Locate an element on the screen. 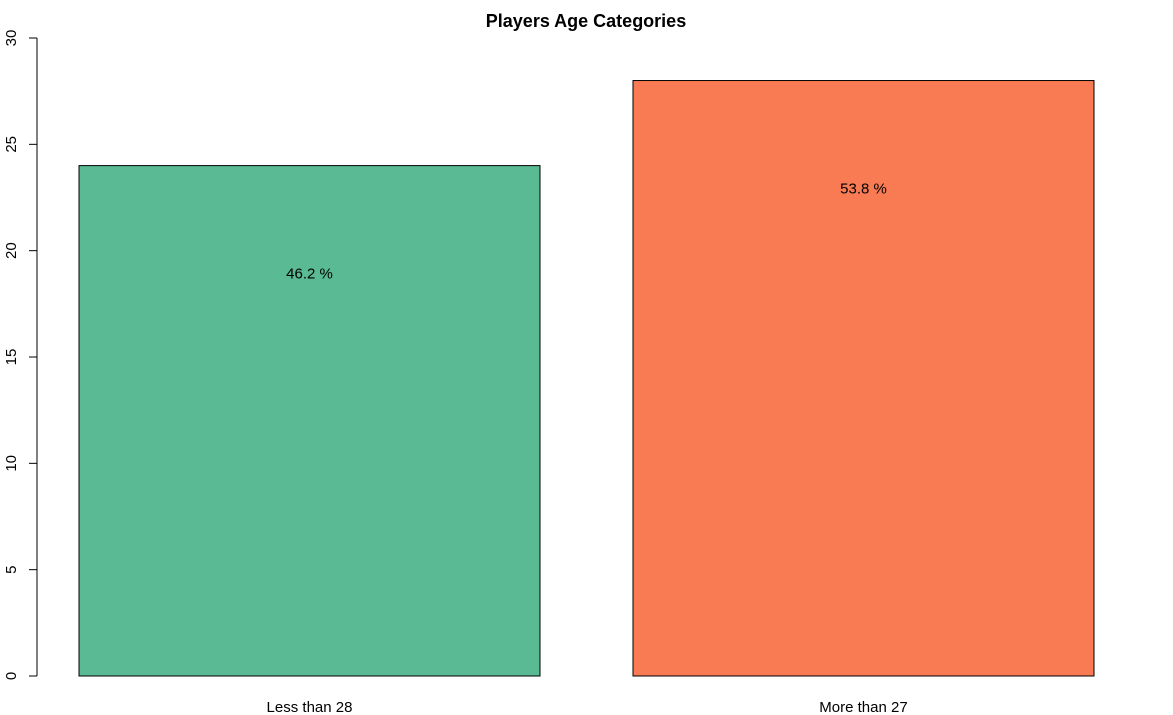  y-axis: 0 5 10 15 20 25 30 is located at coordinates (20, 355).